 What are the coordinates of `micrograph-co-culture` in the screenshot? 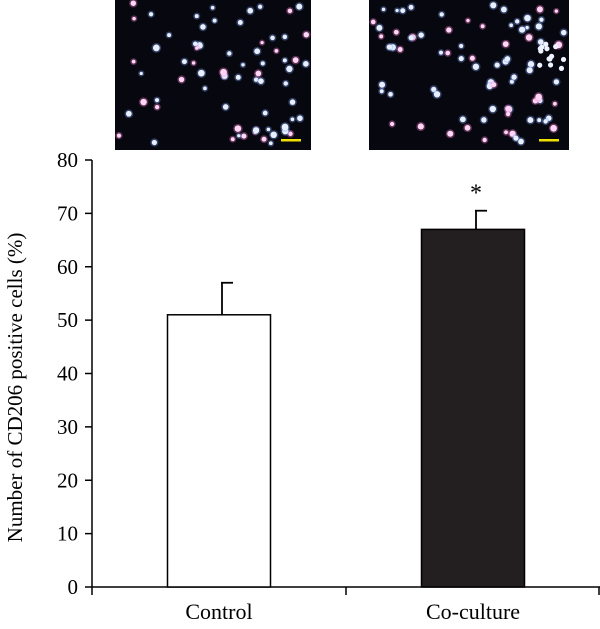 It's located at (469, 75).